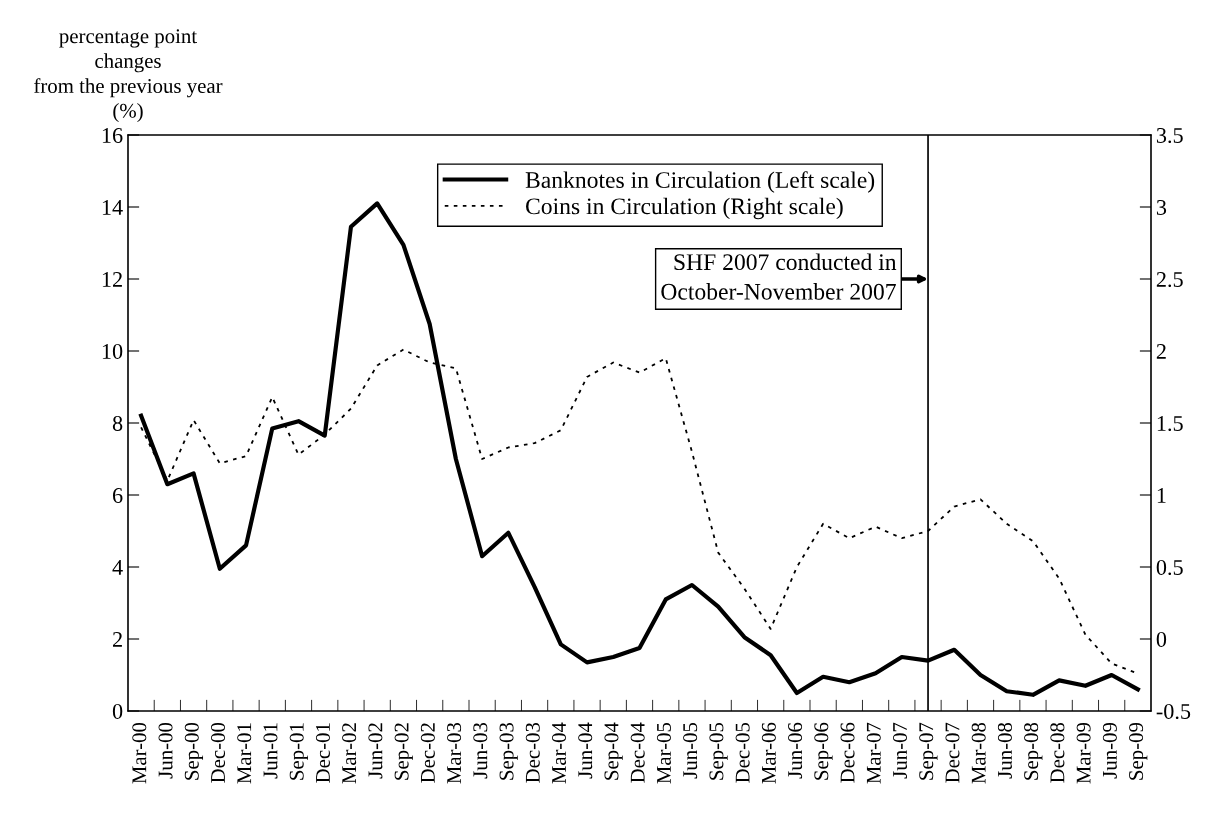  What do you see at coordinates (112, 279) in the screenshot?
I see `y-tick-label: 12` at bounding box center [112, 279].